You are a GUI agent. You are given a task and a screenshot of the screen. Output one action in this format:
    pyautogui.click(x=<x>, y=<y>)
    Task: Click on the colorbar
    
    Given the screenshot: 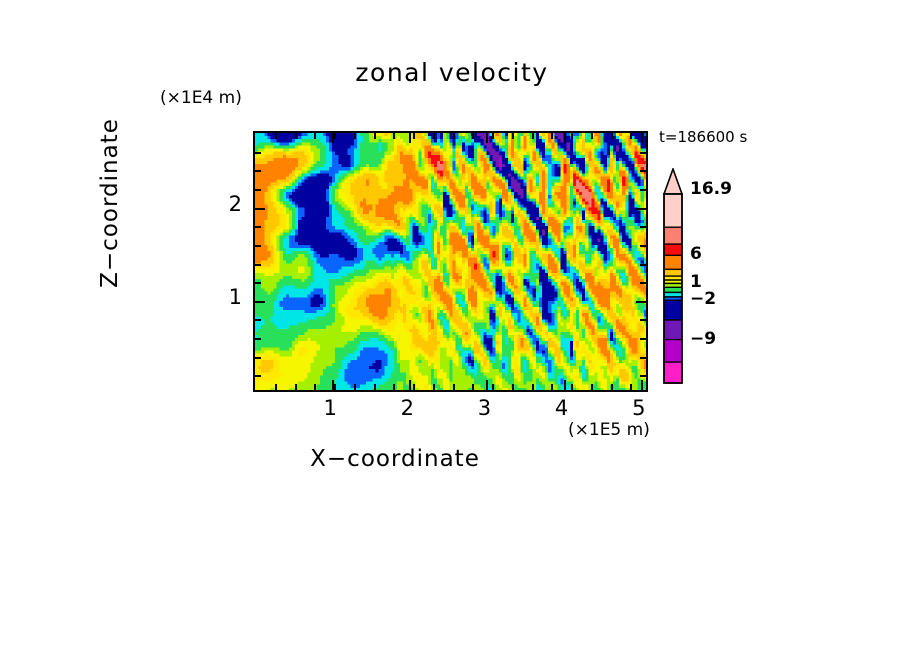 What is the action you would take?
    pyautogui.click(x=673, y=276)
    